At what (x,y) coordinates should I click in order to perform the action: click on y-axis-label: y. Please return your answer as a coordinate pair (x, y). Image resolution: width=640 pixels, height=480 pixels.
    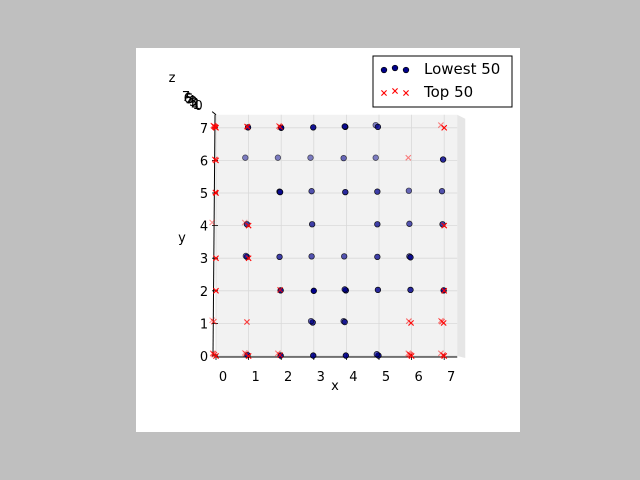
    Looking at the image, I should click on (182, 238).